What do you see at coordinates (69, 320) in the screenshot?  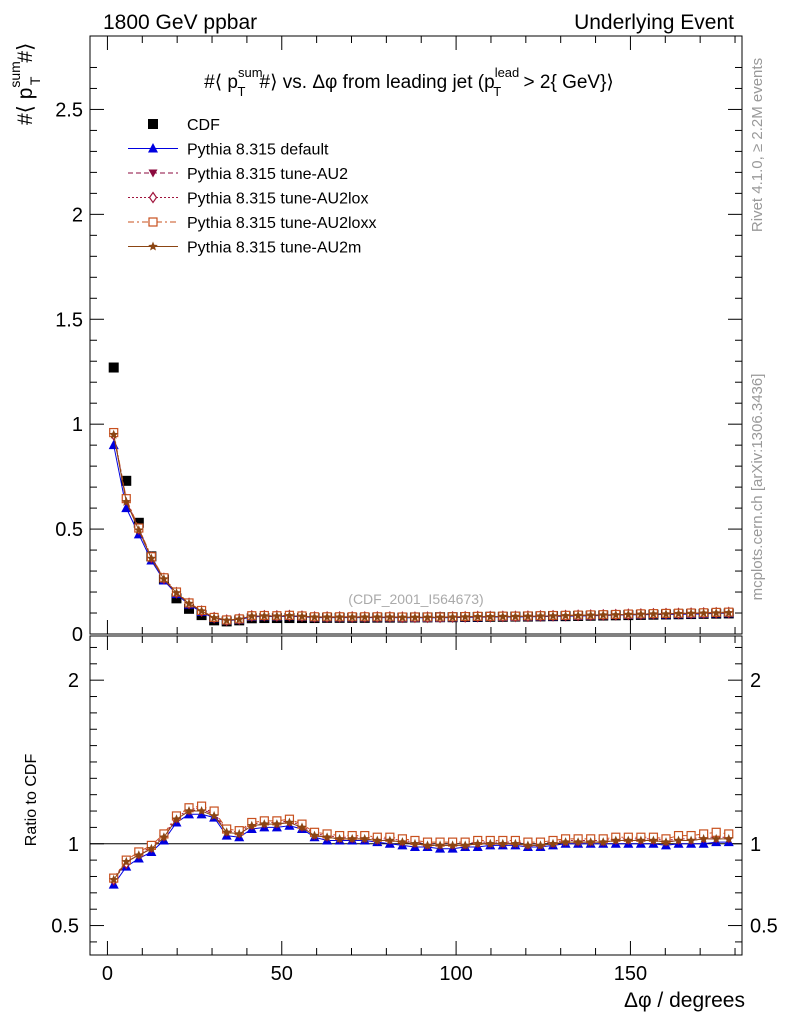 I see `y-tick-label: 1.5` at bounding box center [69, 320].